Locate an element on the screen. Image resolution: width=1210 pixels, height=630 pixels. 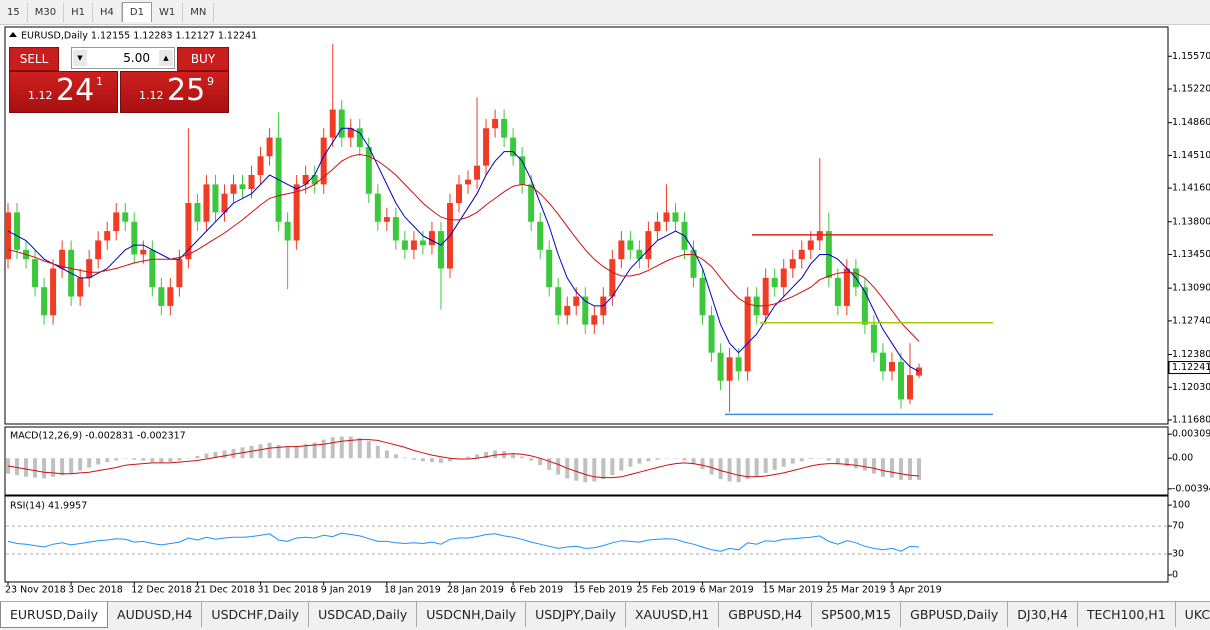
timeframe-button: W1 is located at coordinates (168, 12).